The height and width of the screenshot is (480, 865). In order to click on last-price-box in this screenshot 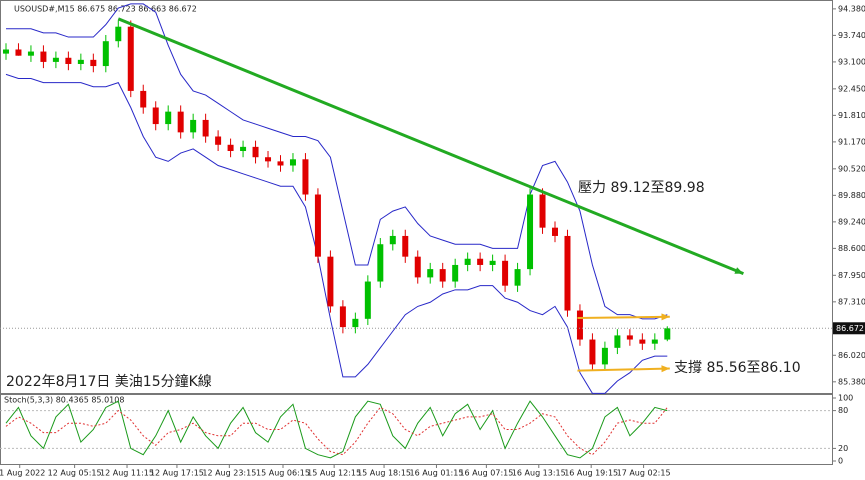, I will do `click(849, 328)`.